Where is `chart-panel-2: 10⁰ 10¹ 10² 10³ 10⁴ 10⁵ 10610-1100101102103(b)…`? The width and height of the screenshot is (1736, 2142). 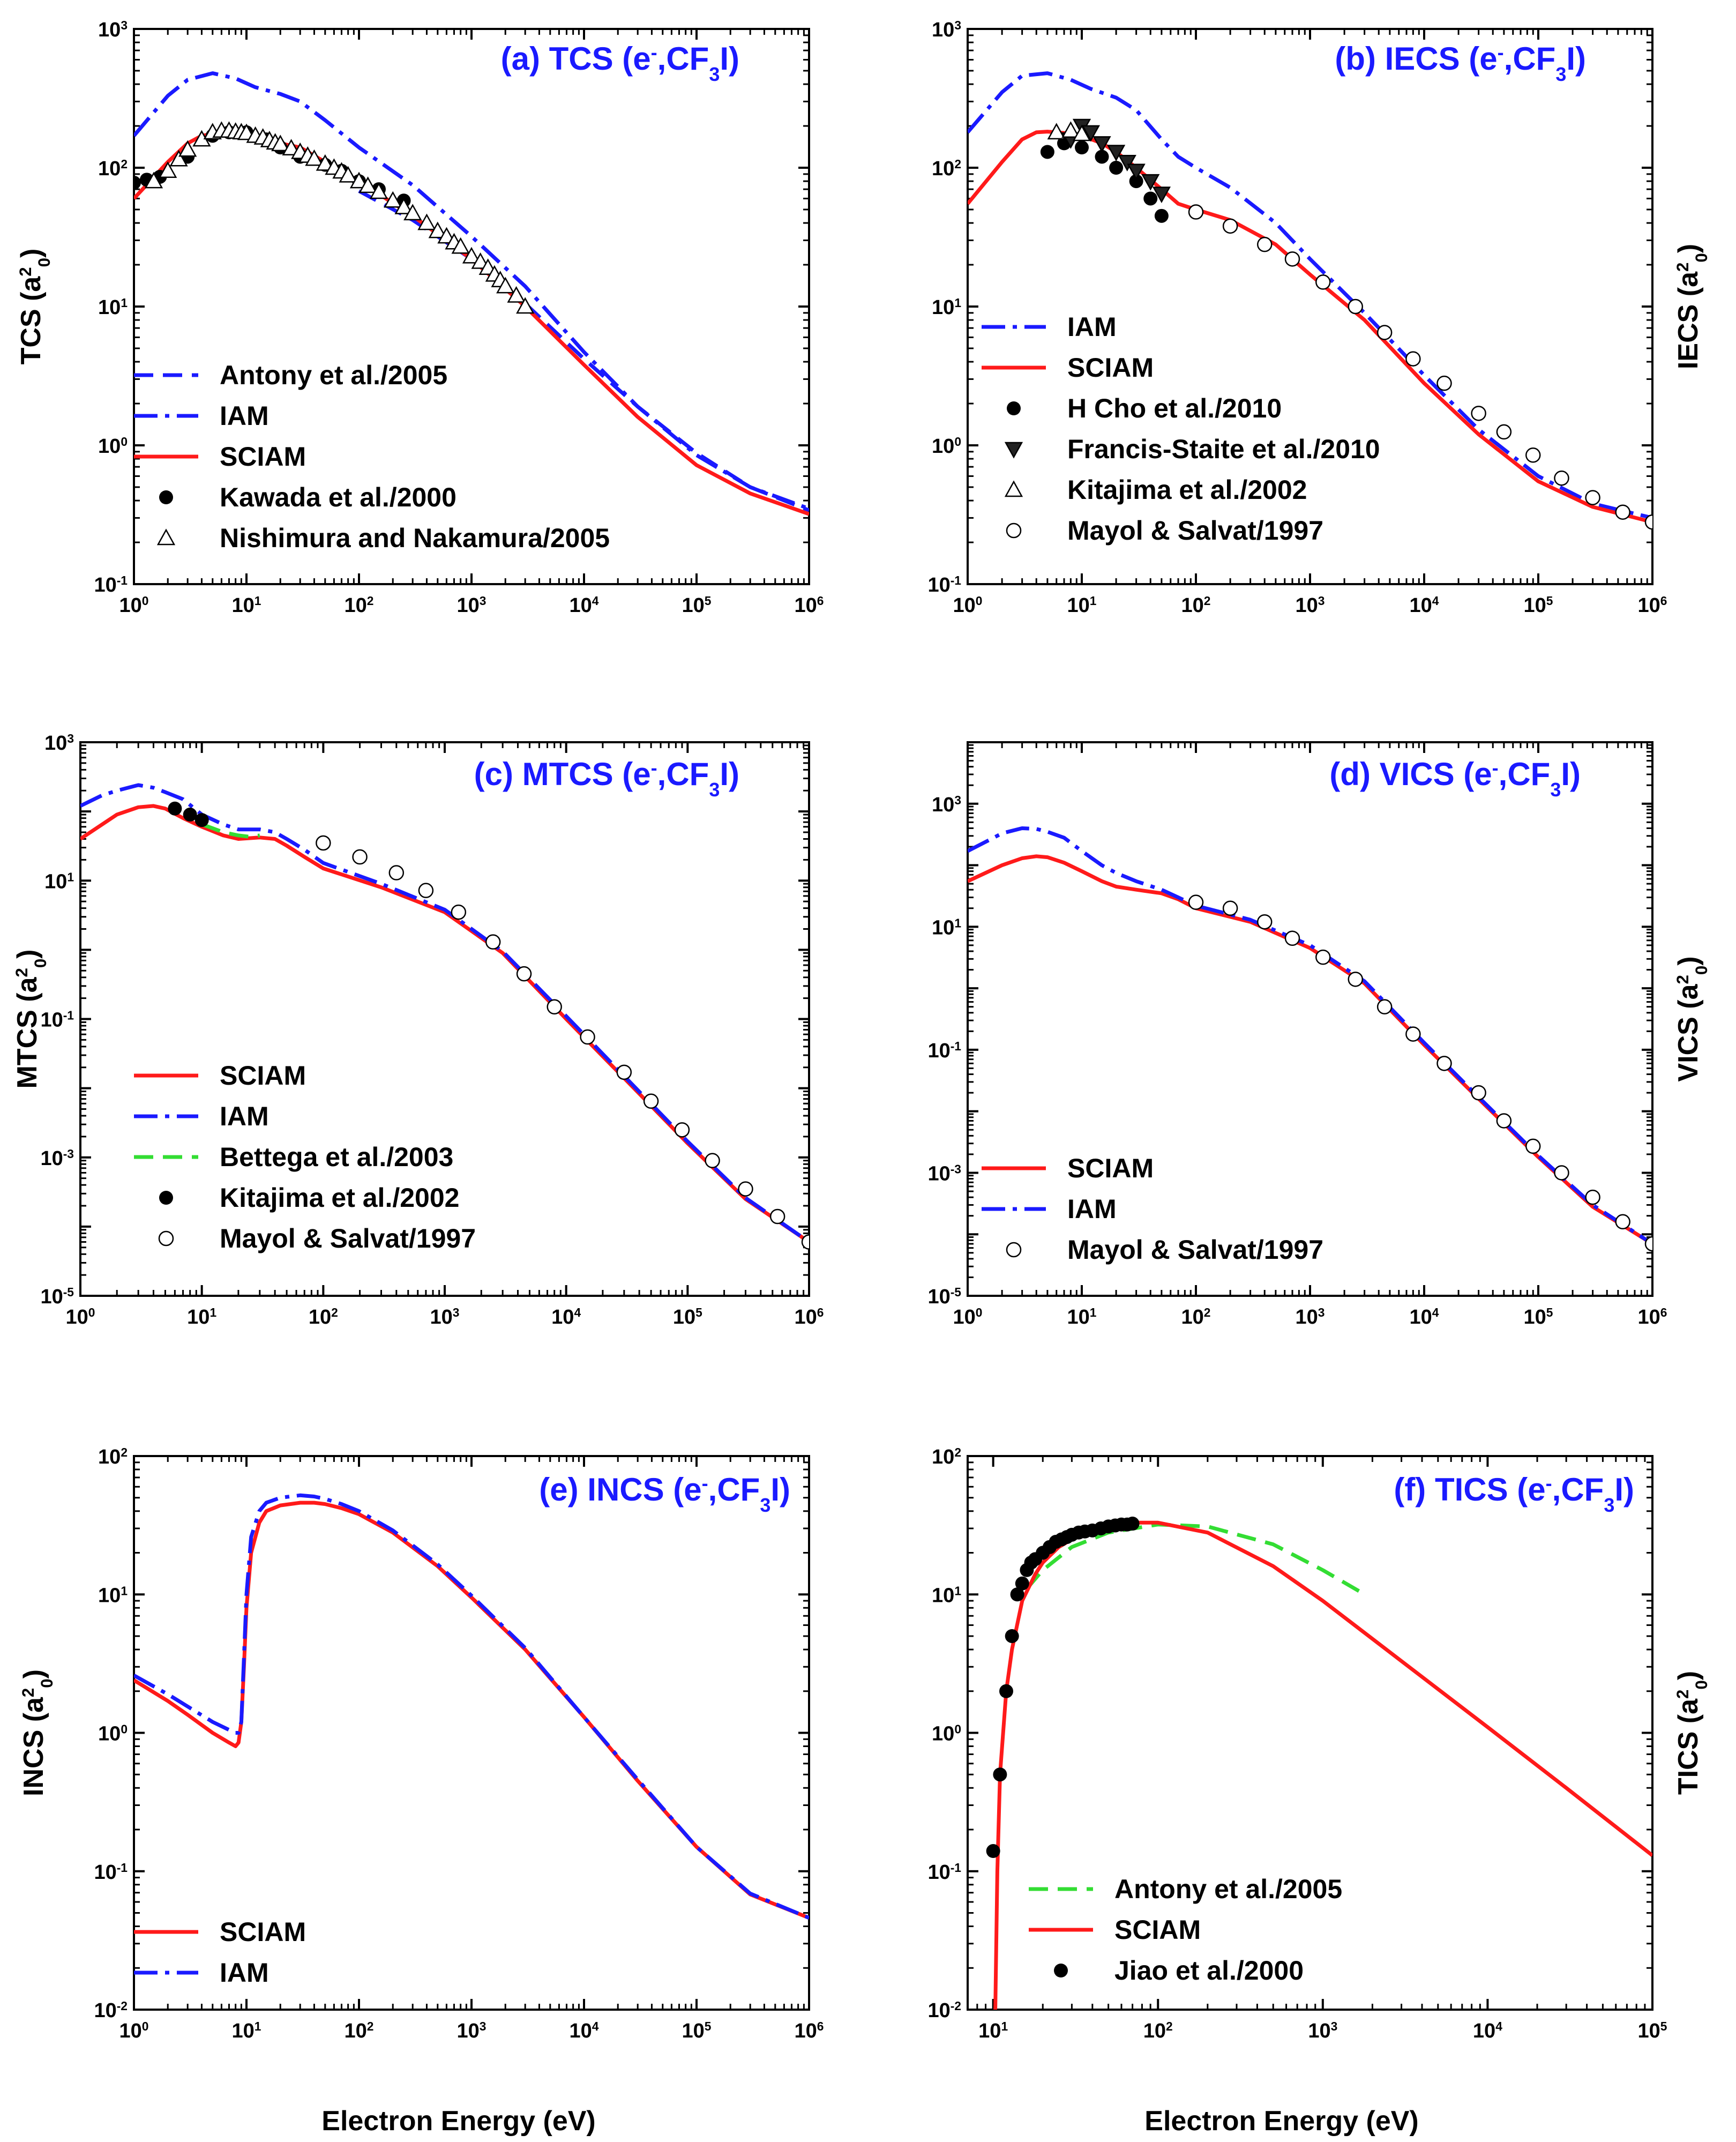
chart-panel-2: 10⁰ 10¹ 10² 10³ 10⁴ 10⁵ 10610-1100101102103(b)… is located at coordinates (1318, 317).